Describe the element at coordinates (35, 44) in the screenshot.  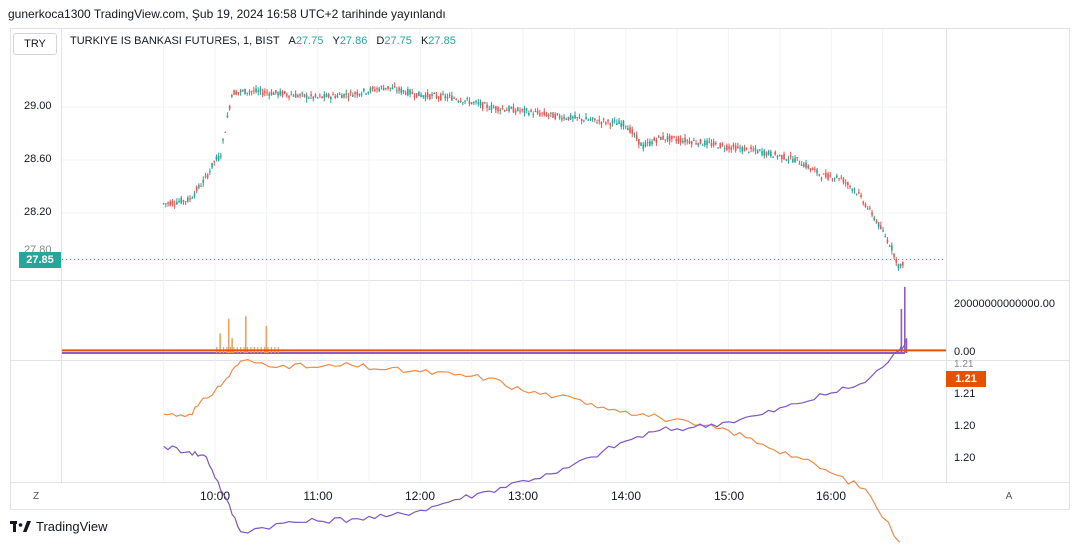
I see `currency-button: TRY` at that location.